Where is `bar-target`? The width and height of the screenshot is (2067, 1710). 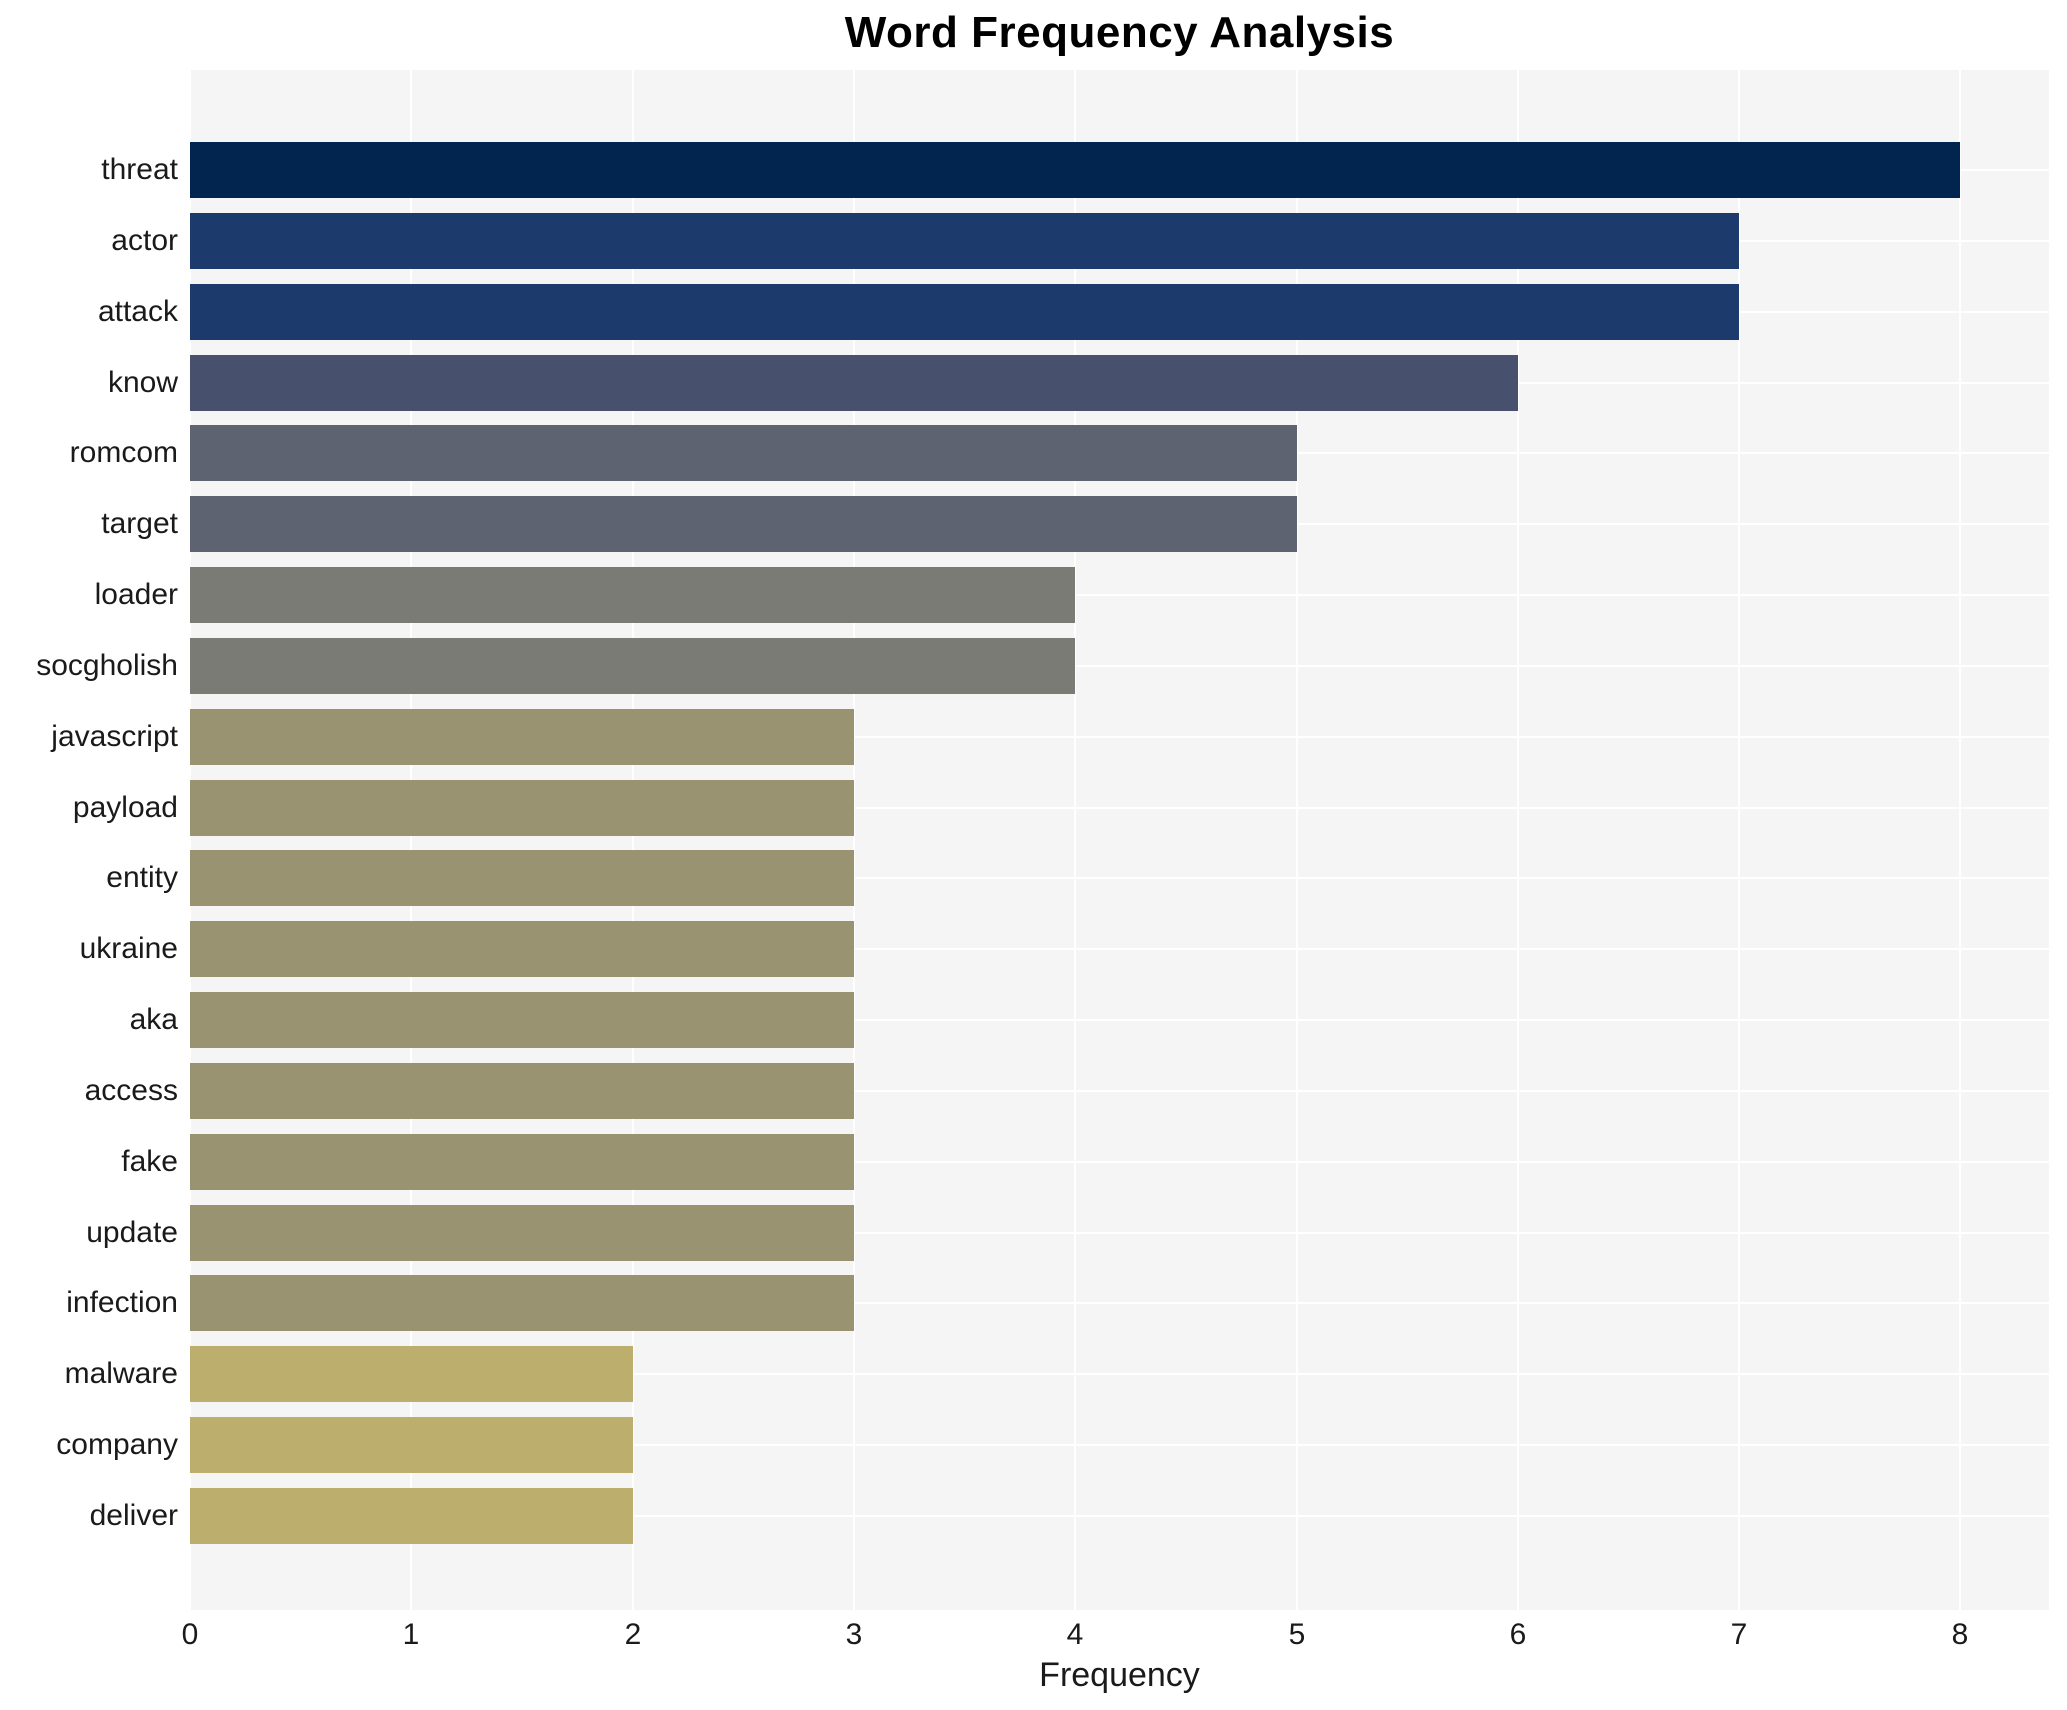
bar-target is located at coordinates (743, 524).